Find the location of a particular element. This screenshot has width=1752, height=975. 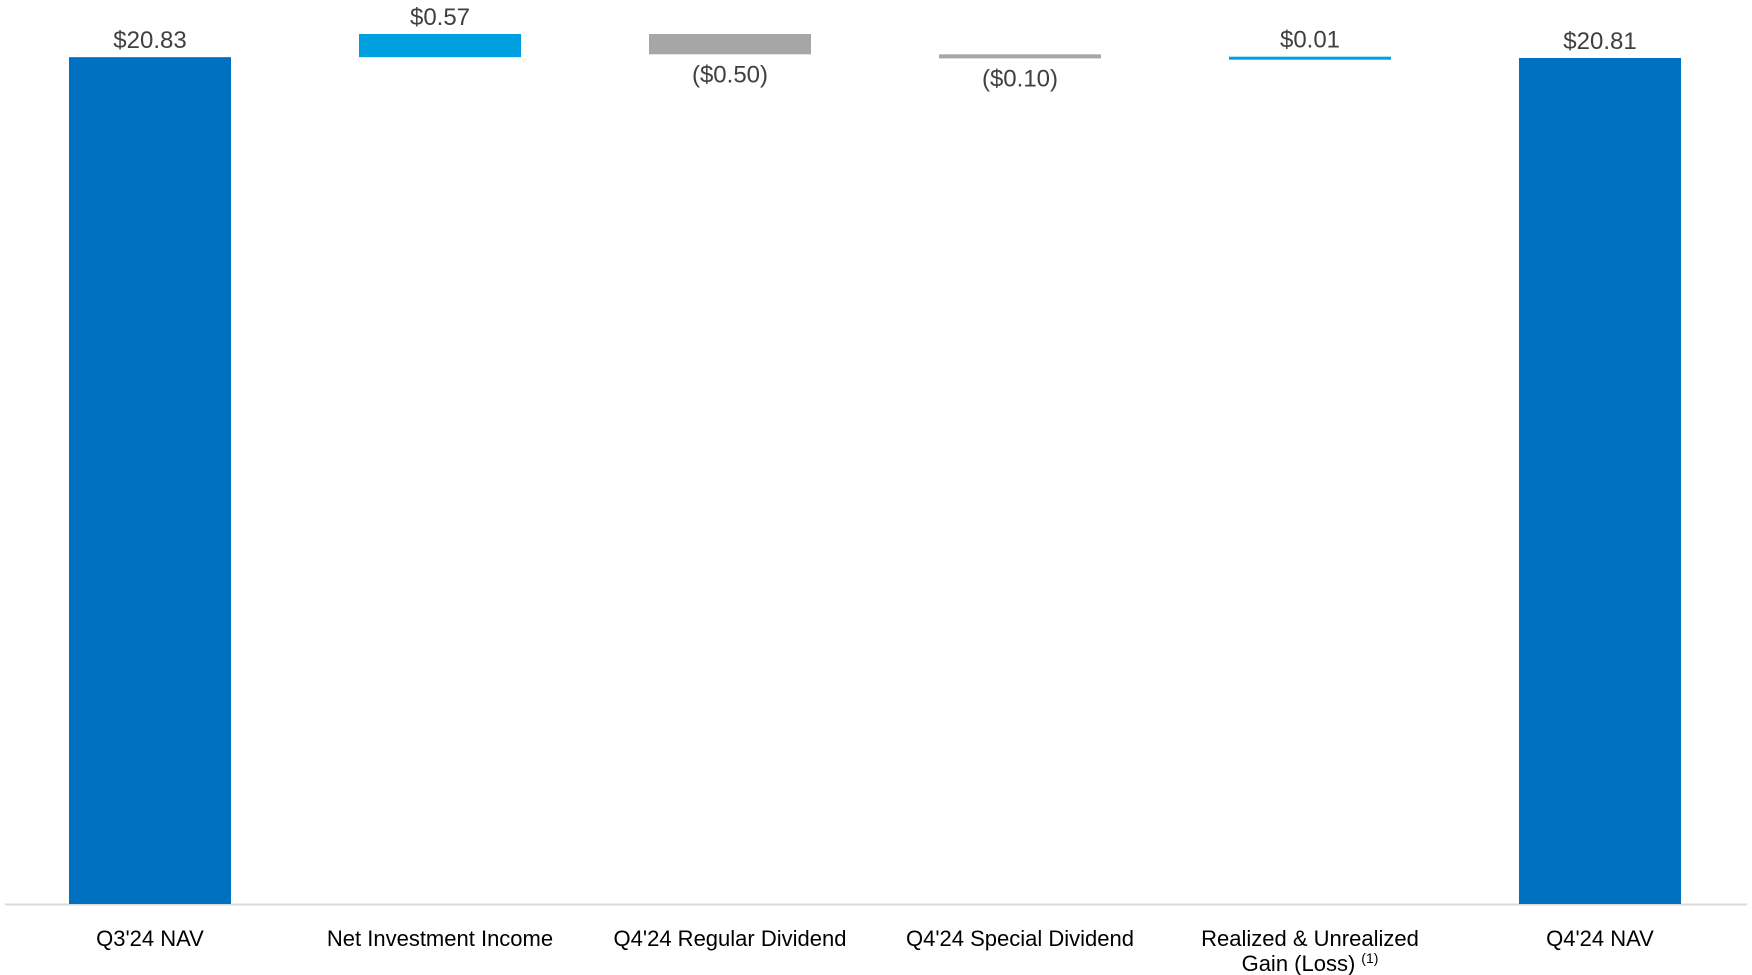

category-label-6-line-1: Q4'24 NAV is located at coordinates (1600, 938).